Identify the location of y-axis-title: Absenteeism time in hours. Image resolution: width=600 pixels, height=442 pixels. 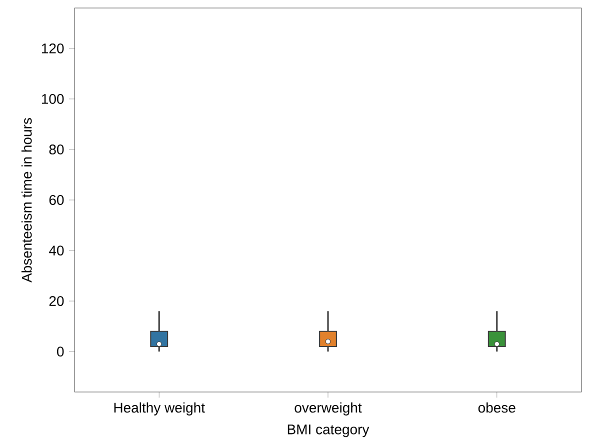
(26, 200).